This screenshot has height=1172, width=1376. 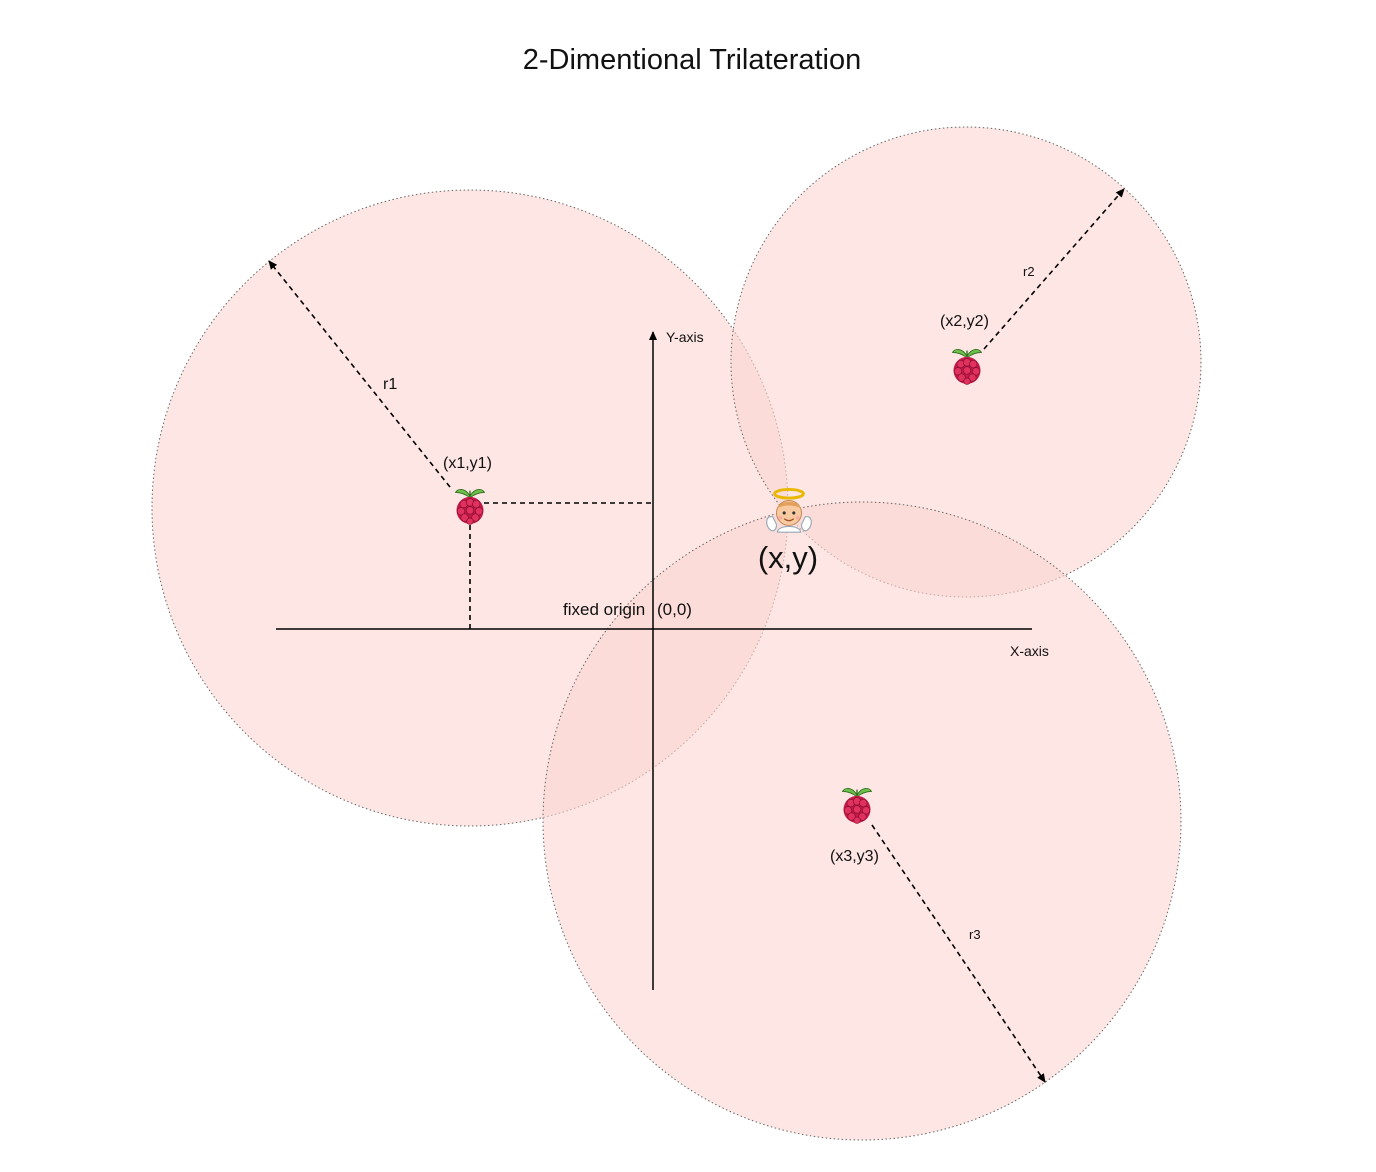 I want to click on radius-label-2: r2, so click(x=1029, y=271).